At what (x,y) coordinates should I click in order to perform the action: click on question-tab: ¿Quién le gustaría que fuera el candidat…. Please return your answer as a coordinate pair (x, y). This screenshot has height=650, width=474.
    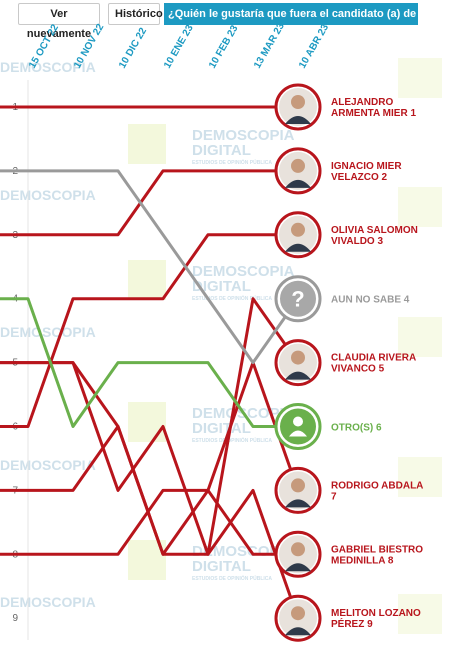
    Looking at the image, I should click on (291, 14).